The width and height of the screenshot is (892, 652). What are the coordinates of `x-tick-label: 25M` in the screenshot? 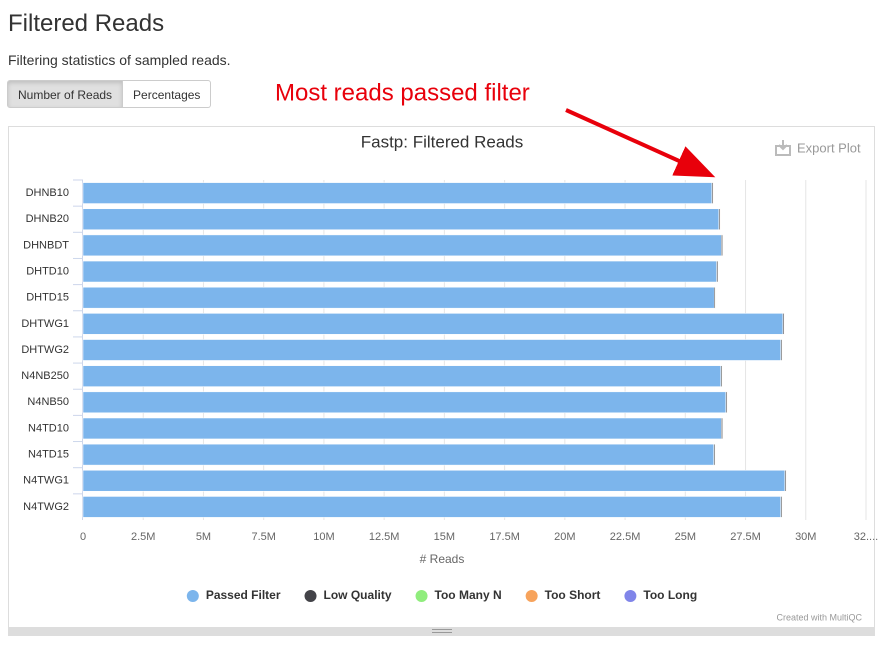 It's located at (685, 537).